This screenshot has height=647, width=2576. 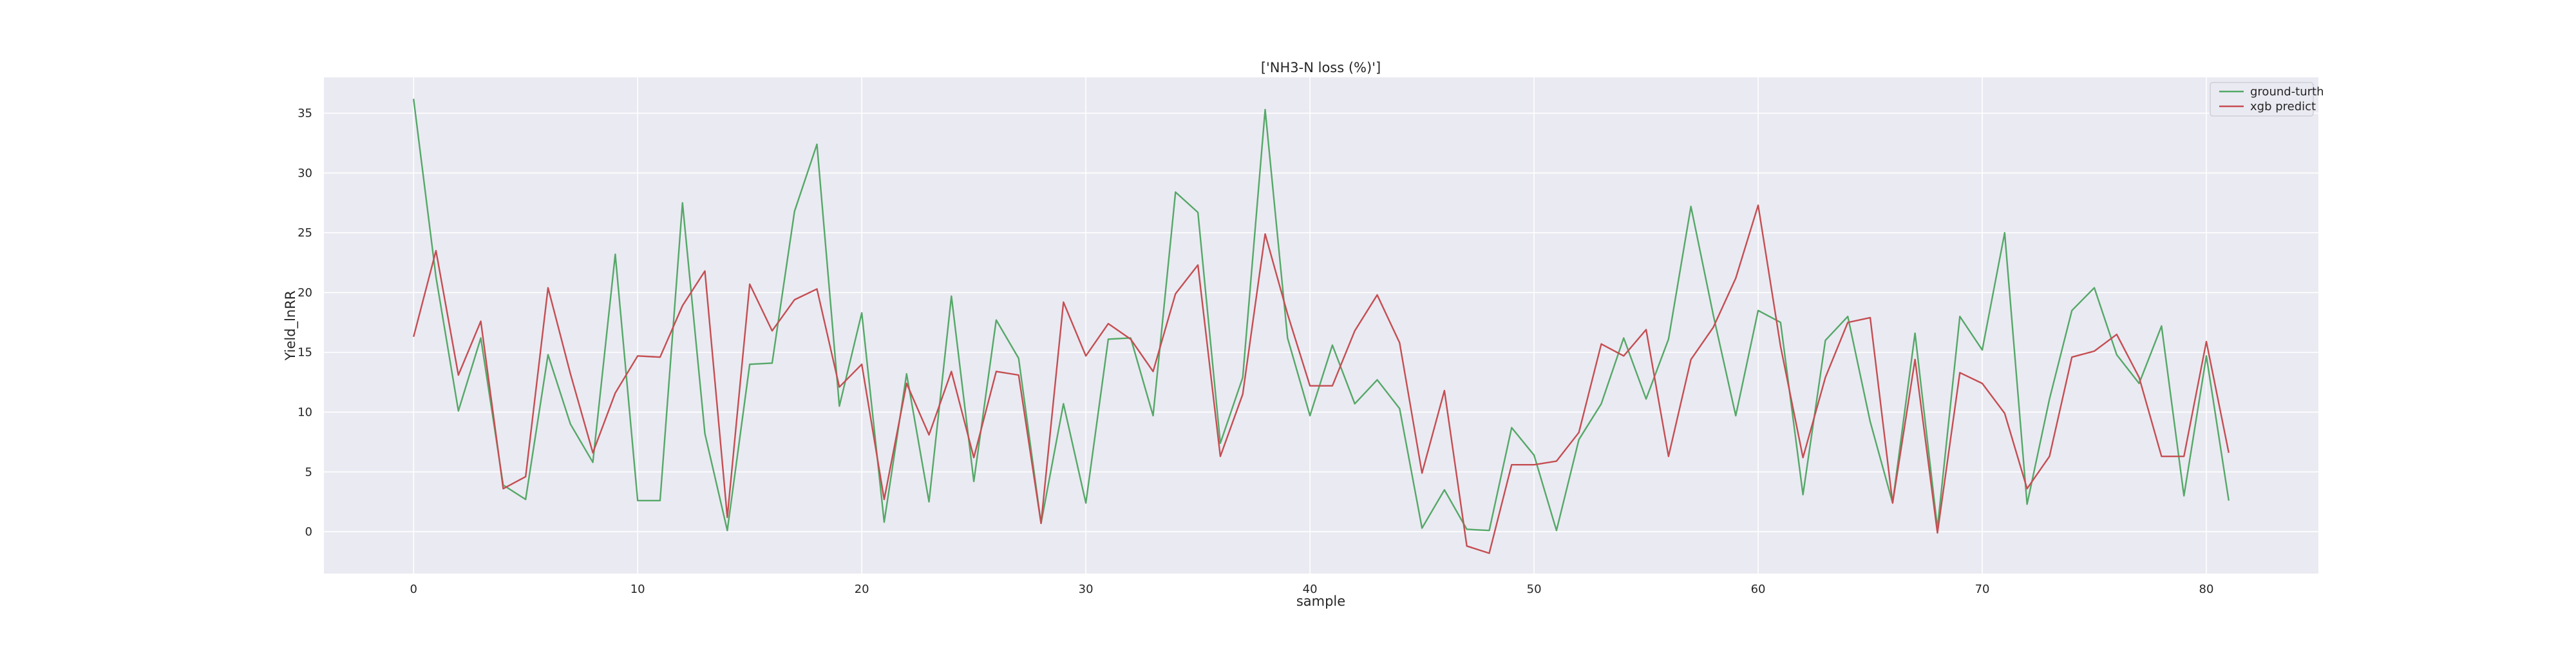 What do you see at coordinates (305, 353) in the screenshot?
I see `y-tick-label: 15` at bounding box center [305, 353].